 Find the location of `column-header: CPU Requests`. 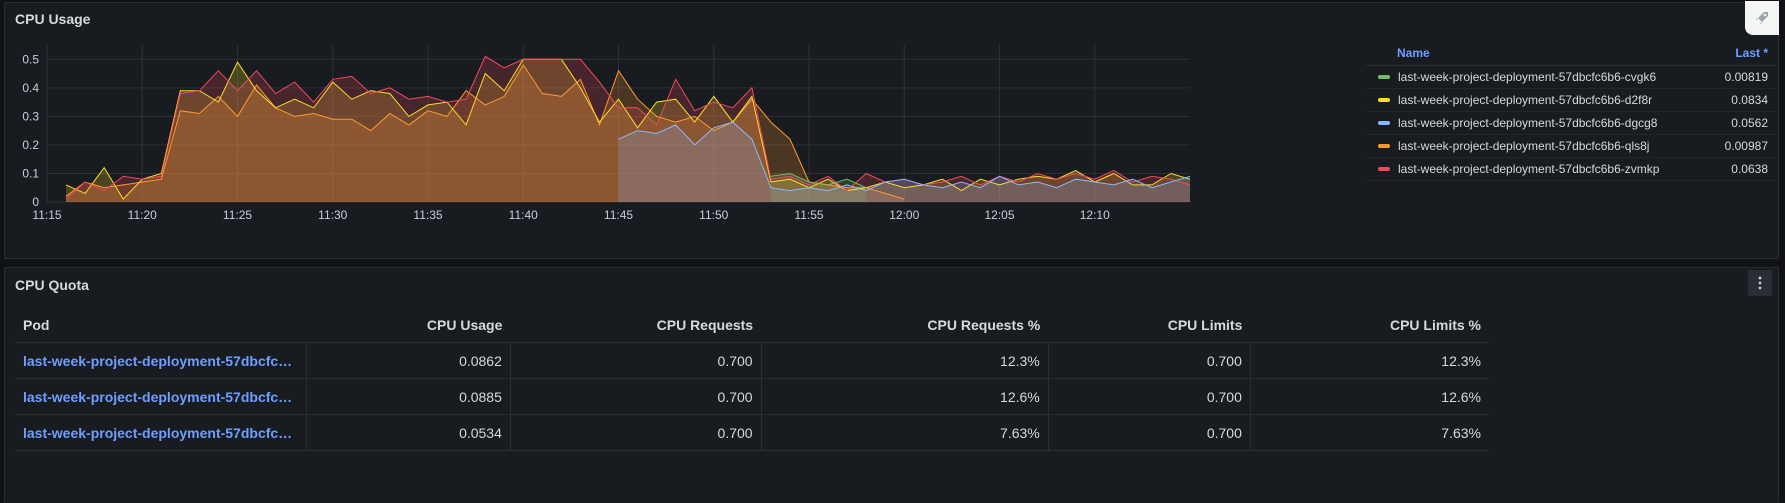

column-header: CPU Requests is located at coordinates (635, 325).